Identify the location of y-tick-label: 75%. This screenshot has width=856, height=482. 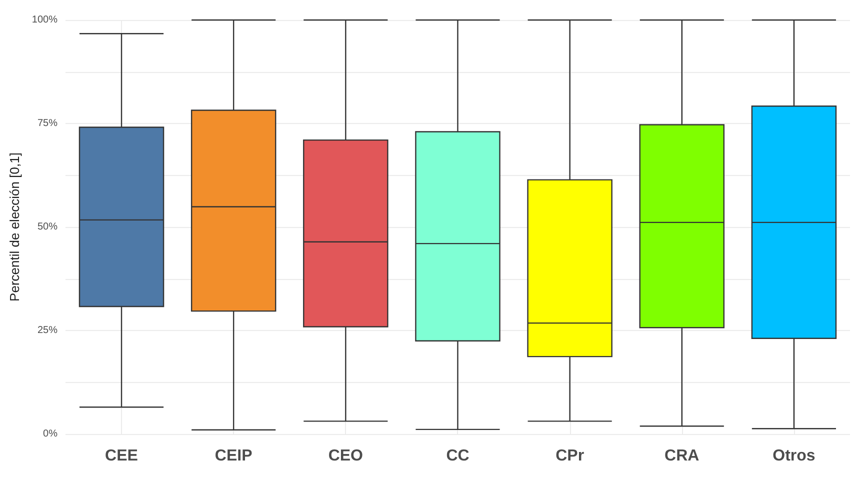
(47, 123).